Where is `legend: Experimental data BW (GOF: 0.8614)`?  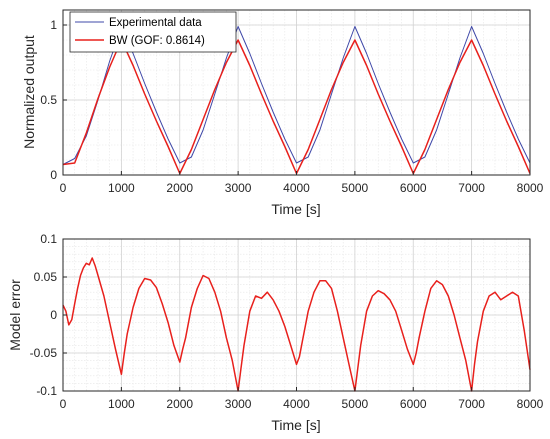 legend: Experimental data BW (GOF: 0.8614) is located at coordinates (153, 32).